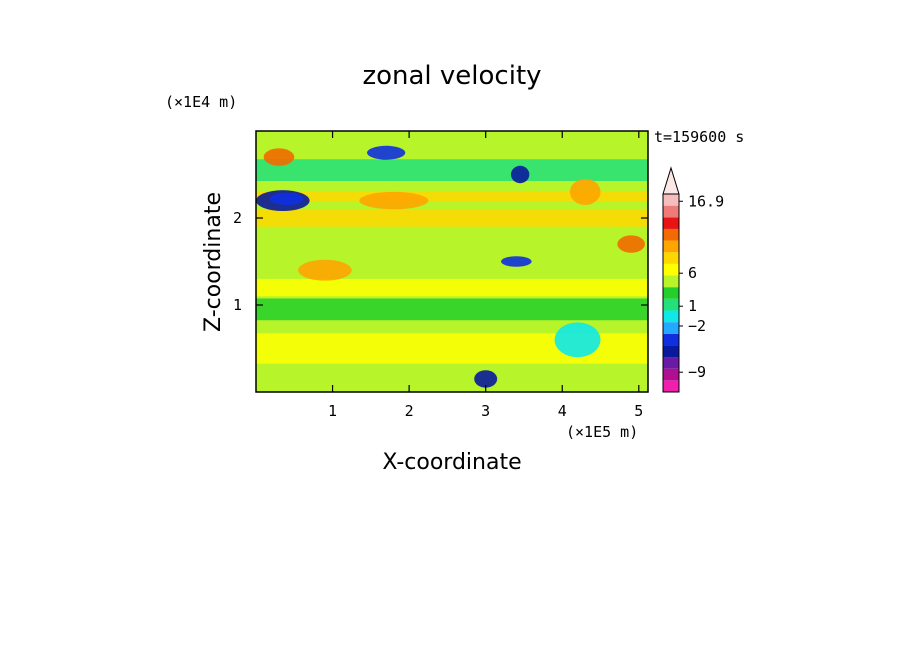  What do you see at coordinates (699, 137) in the screenshot?
I see `time-label: t=159600 s` at bounding box center [699, 137].